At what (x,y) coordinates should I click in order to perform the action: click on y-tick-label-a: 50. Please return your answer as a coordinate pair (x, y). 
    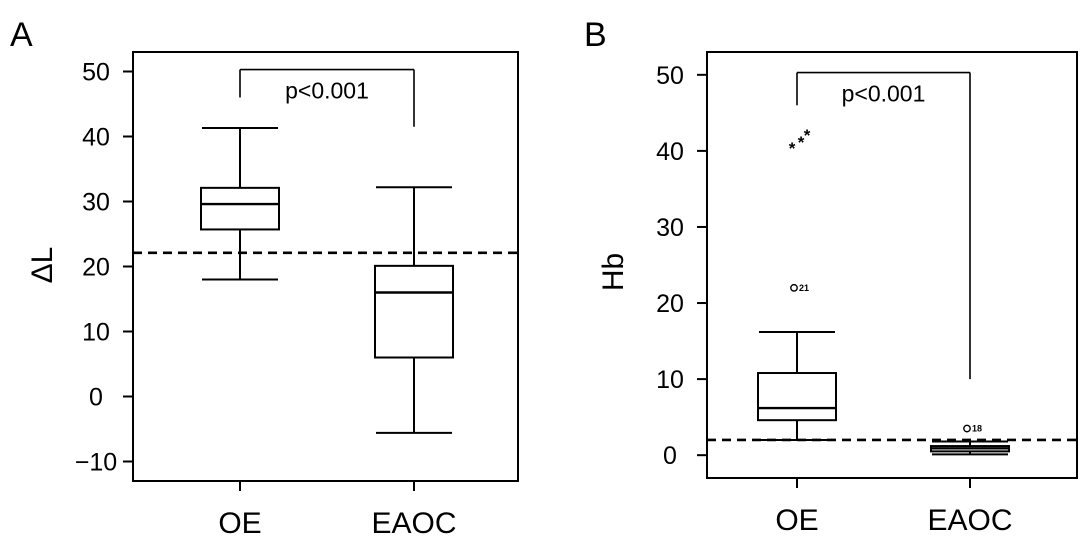
    Looking at the image, I should click on (96, 73).